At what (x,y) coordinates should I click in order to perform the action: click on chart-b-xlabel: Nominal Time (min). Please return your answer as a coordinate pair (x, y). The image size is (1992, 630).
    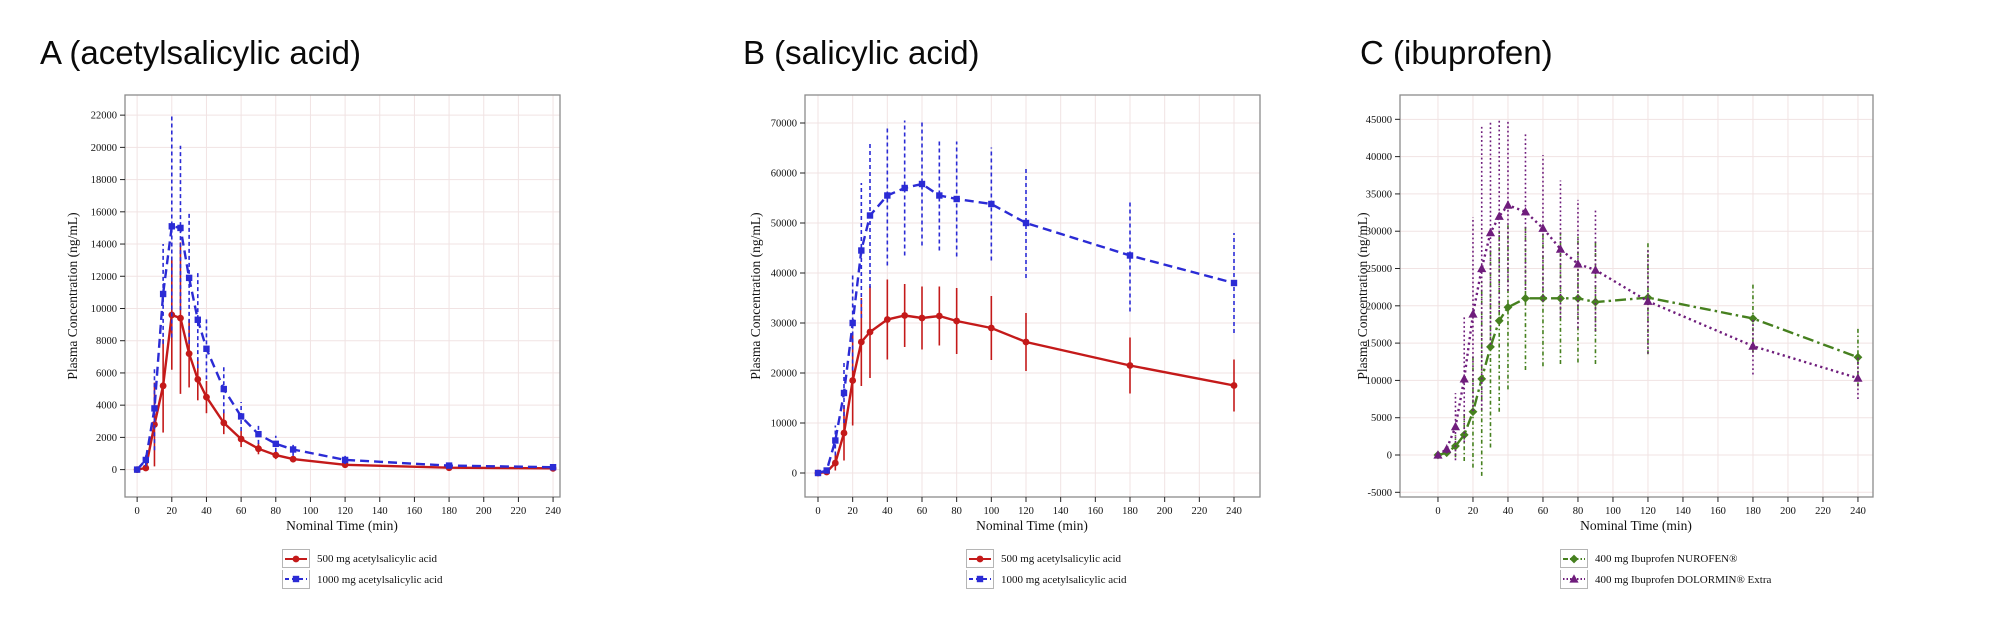
    Looking at the image, I should click on (1032, 525).